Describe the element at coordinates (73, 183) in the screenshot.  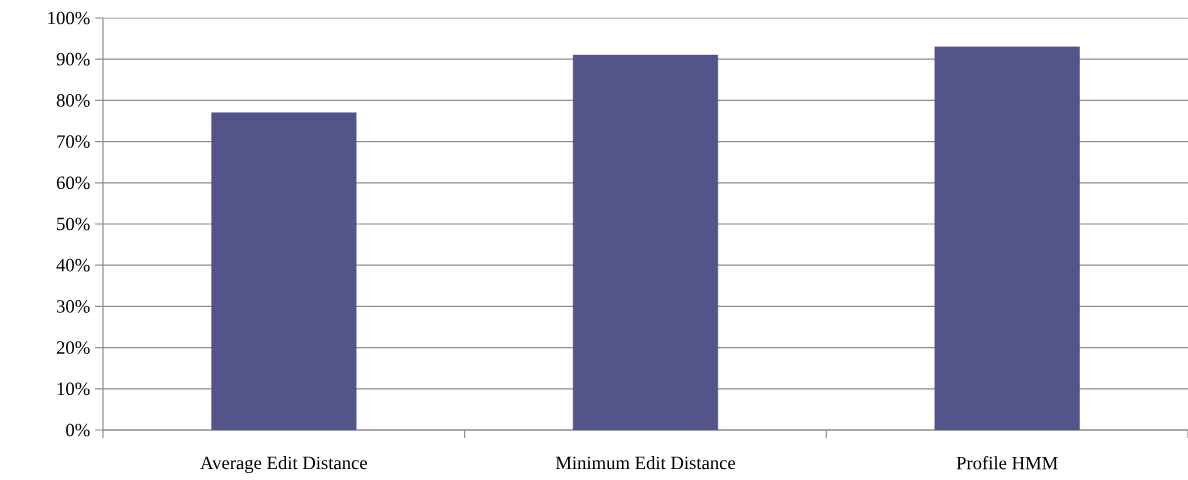
I see `y-tick-label: 60%` at that location.